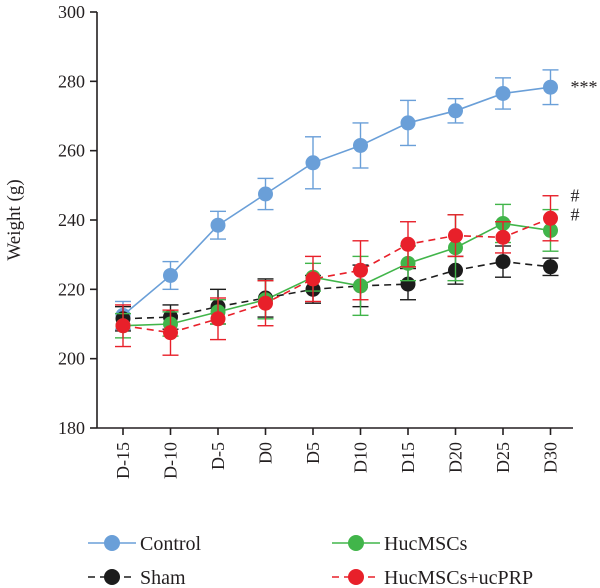 This screenshot has width=600, height=588. I want to click on x-tick-label: D-10, so click(171, 460).